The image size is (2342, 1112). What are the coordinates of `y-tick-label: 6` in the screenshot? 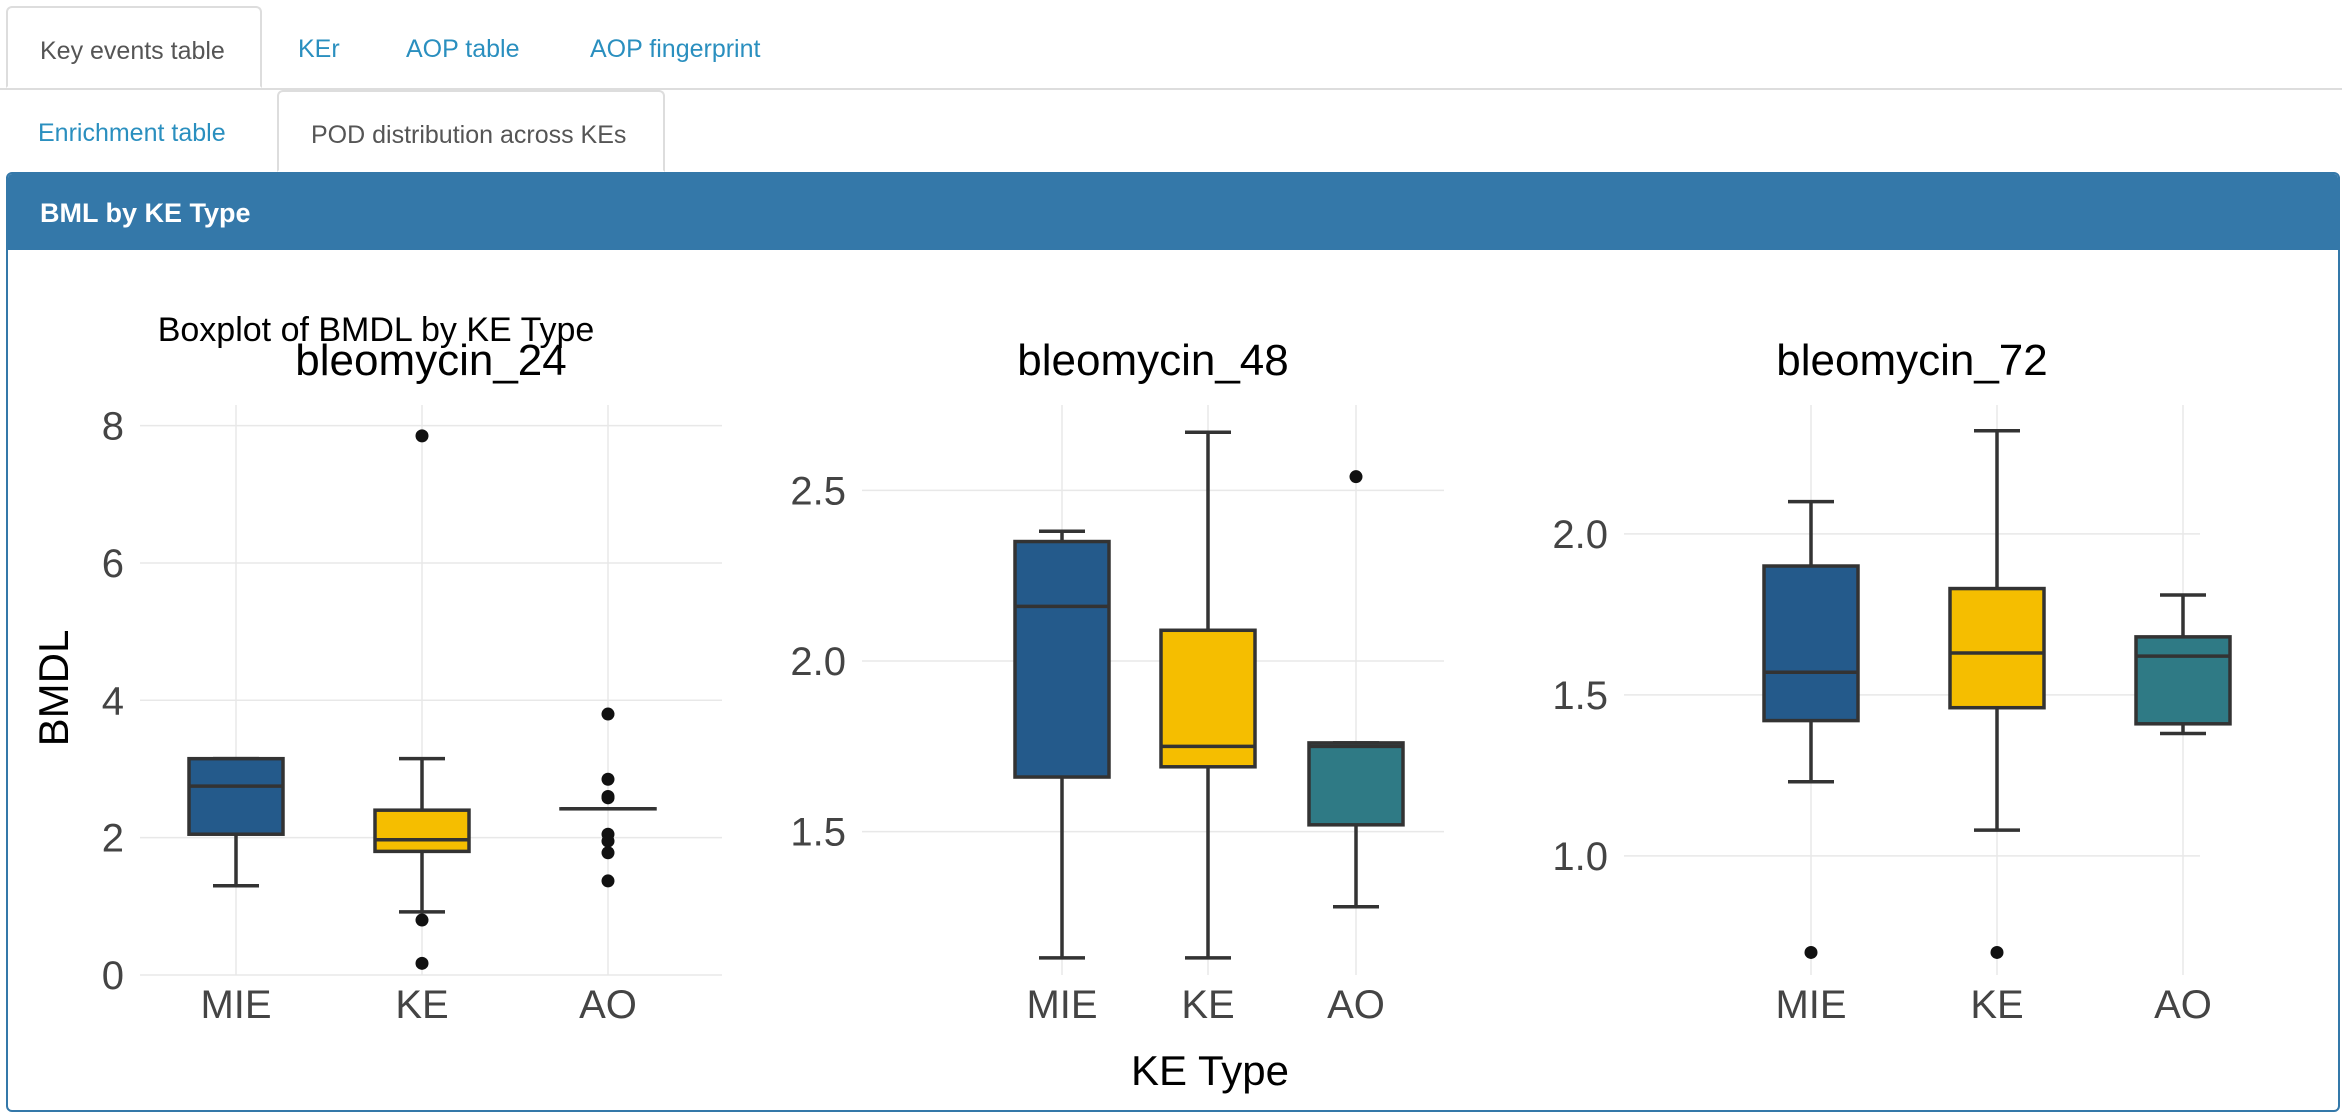 It's located at (113, 564).